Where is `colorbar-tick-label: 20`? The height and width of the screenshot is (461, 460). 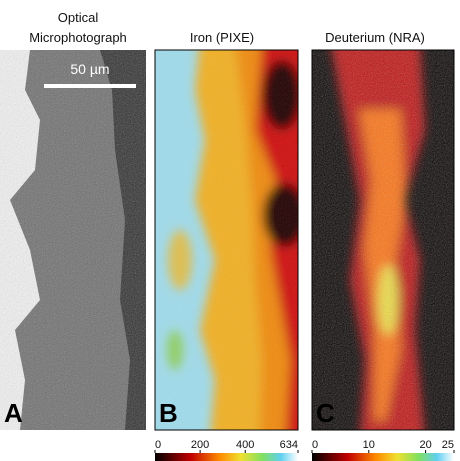
colorbar-tick-label: 20 is located at coordinates (425, 445).